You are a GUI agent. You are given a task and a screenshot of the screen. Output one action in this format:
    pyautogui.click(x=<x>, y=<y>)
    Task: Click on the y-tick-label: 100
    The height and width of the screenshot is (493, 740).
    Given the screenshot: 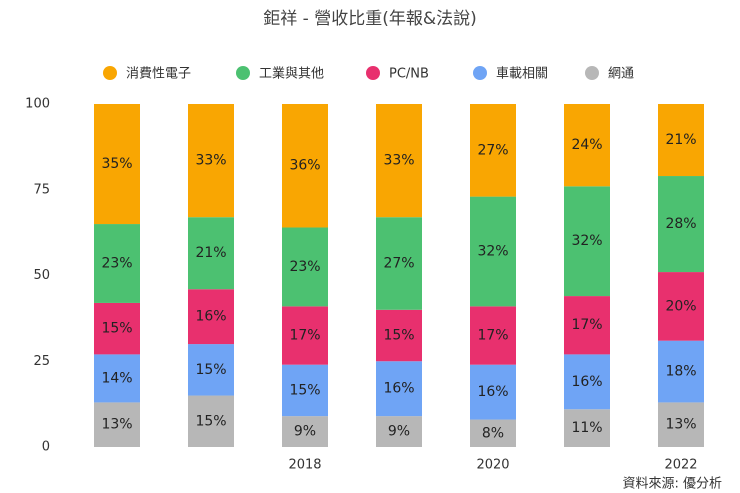 What is the action you would take?
    pyautogui.click(x=37, y=104)
    